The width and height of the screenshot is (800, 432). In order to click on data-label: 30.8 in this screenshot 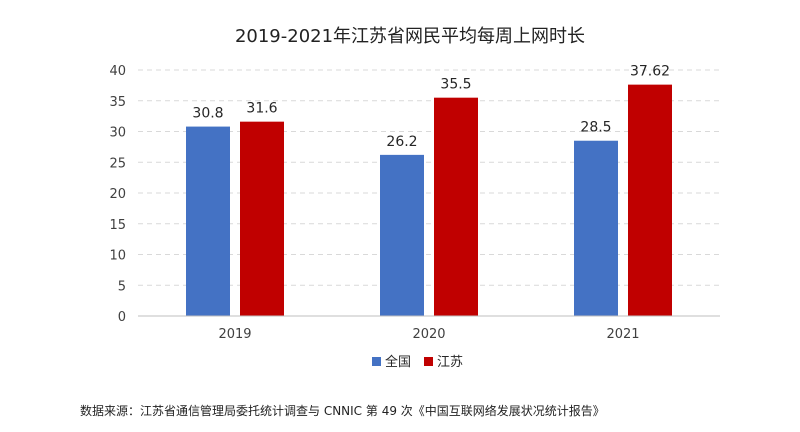, I will do `click(207, 114)`.